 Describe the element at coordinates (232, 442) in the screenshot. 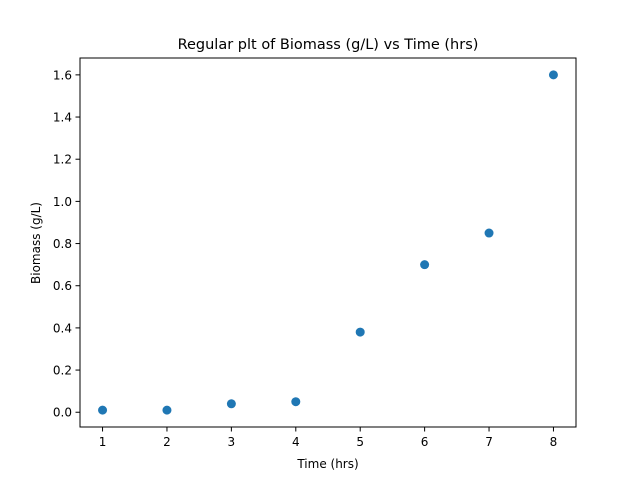

I see `x-tick-label: 3` at that location.